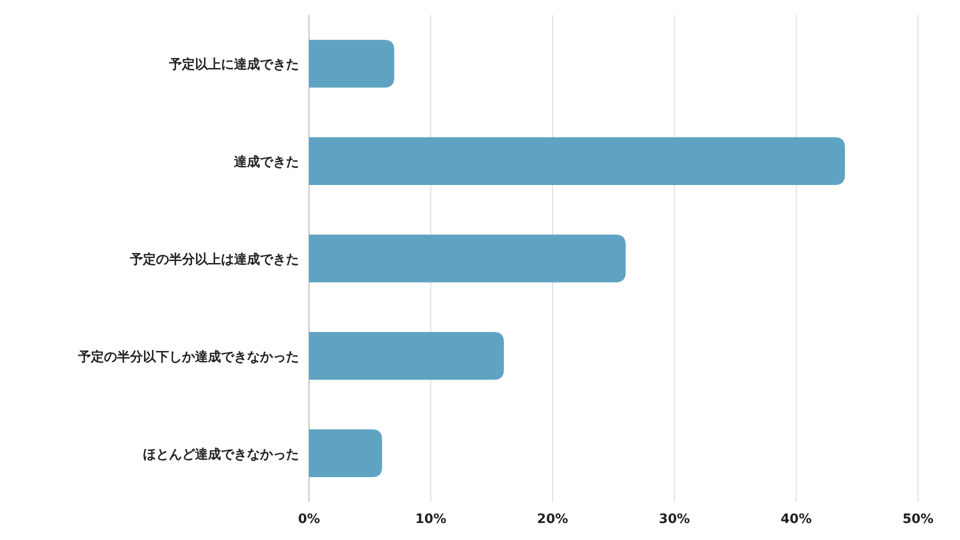 The image size is (960, 540). I want to click on x-tick-label: 40%, so click(796, 519).